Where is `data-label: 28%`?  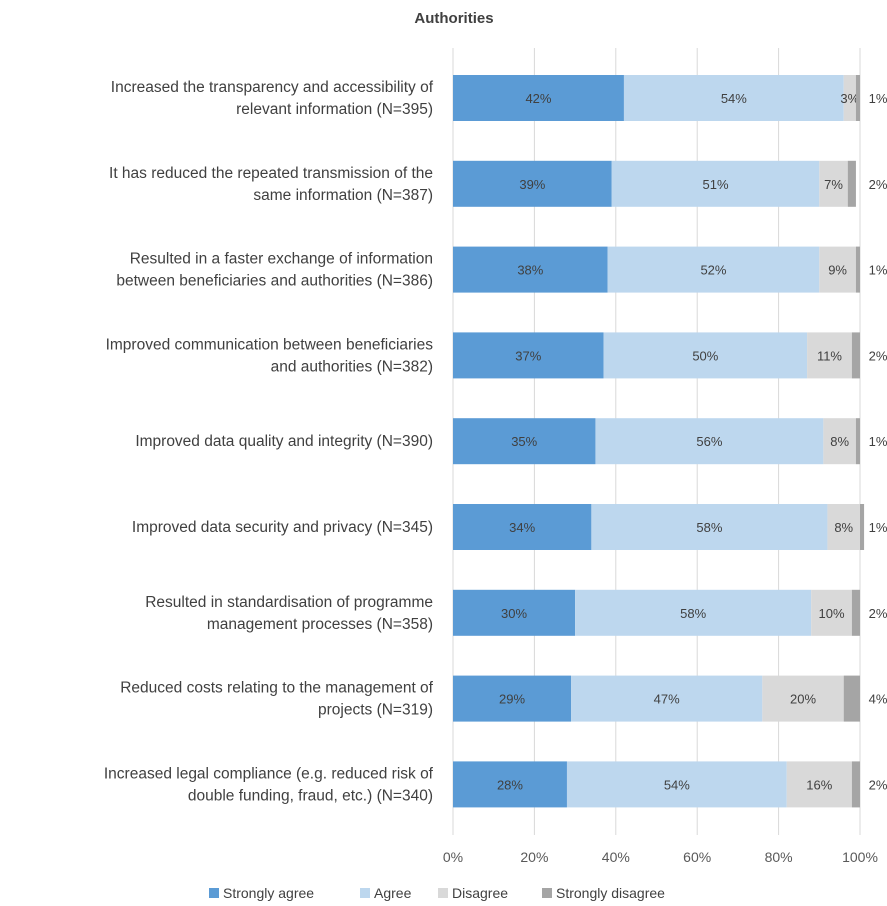
data-label: 28% is located at coordinates (510, 784).